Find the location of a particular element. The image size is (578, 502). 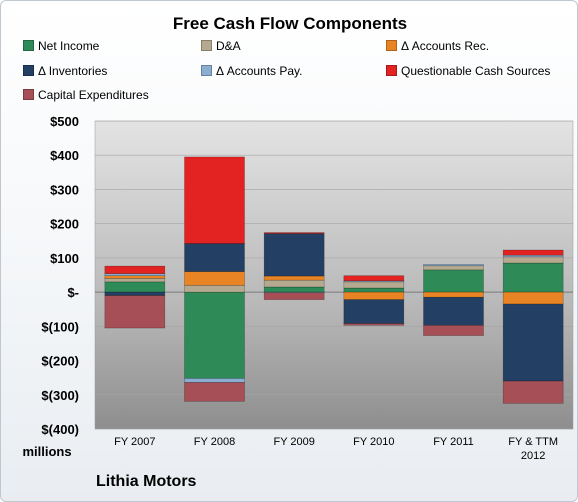

legend-item: D&A is located at coordinates (221, 46).